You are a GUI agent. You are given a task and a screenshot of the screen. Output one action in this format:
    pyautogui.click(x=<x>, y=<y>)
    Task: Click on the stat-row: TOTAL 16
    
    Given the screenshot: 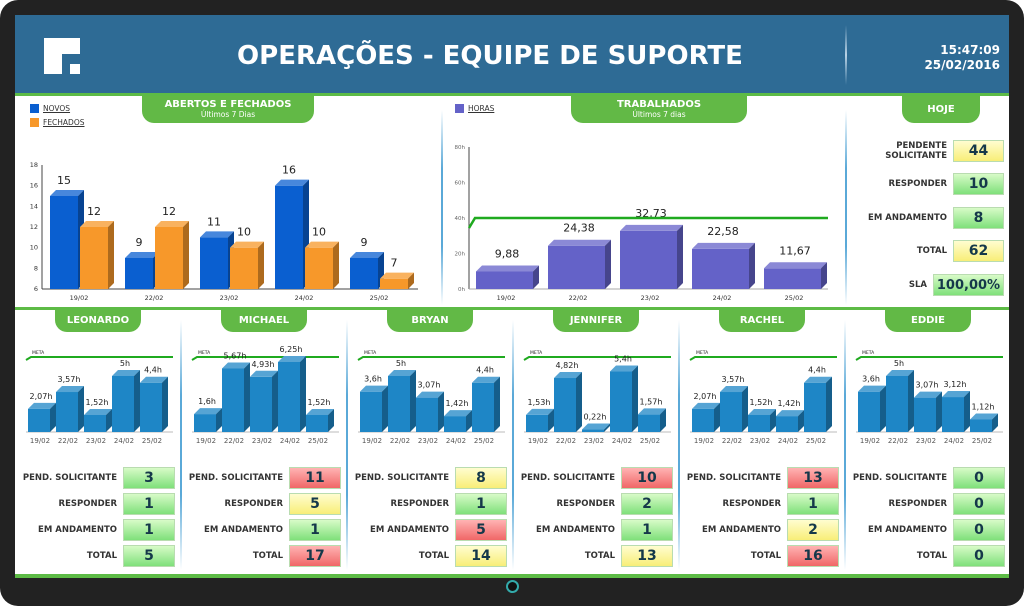 What is the action you would take?
    pyautogui.click(x=760, y=556)
    